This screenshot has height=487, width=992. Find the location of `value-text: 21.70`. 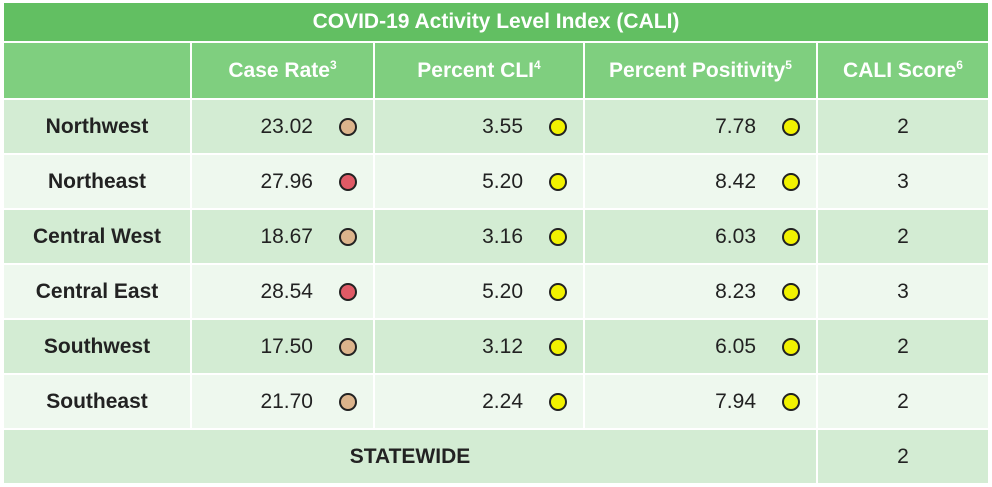

value-text: 21.70 is located at coordinates (286, 401).